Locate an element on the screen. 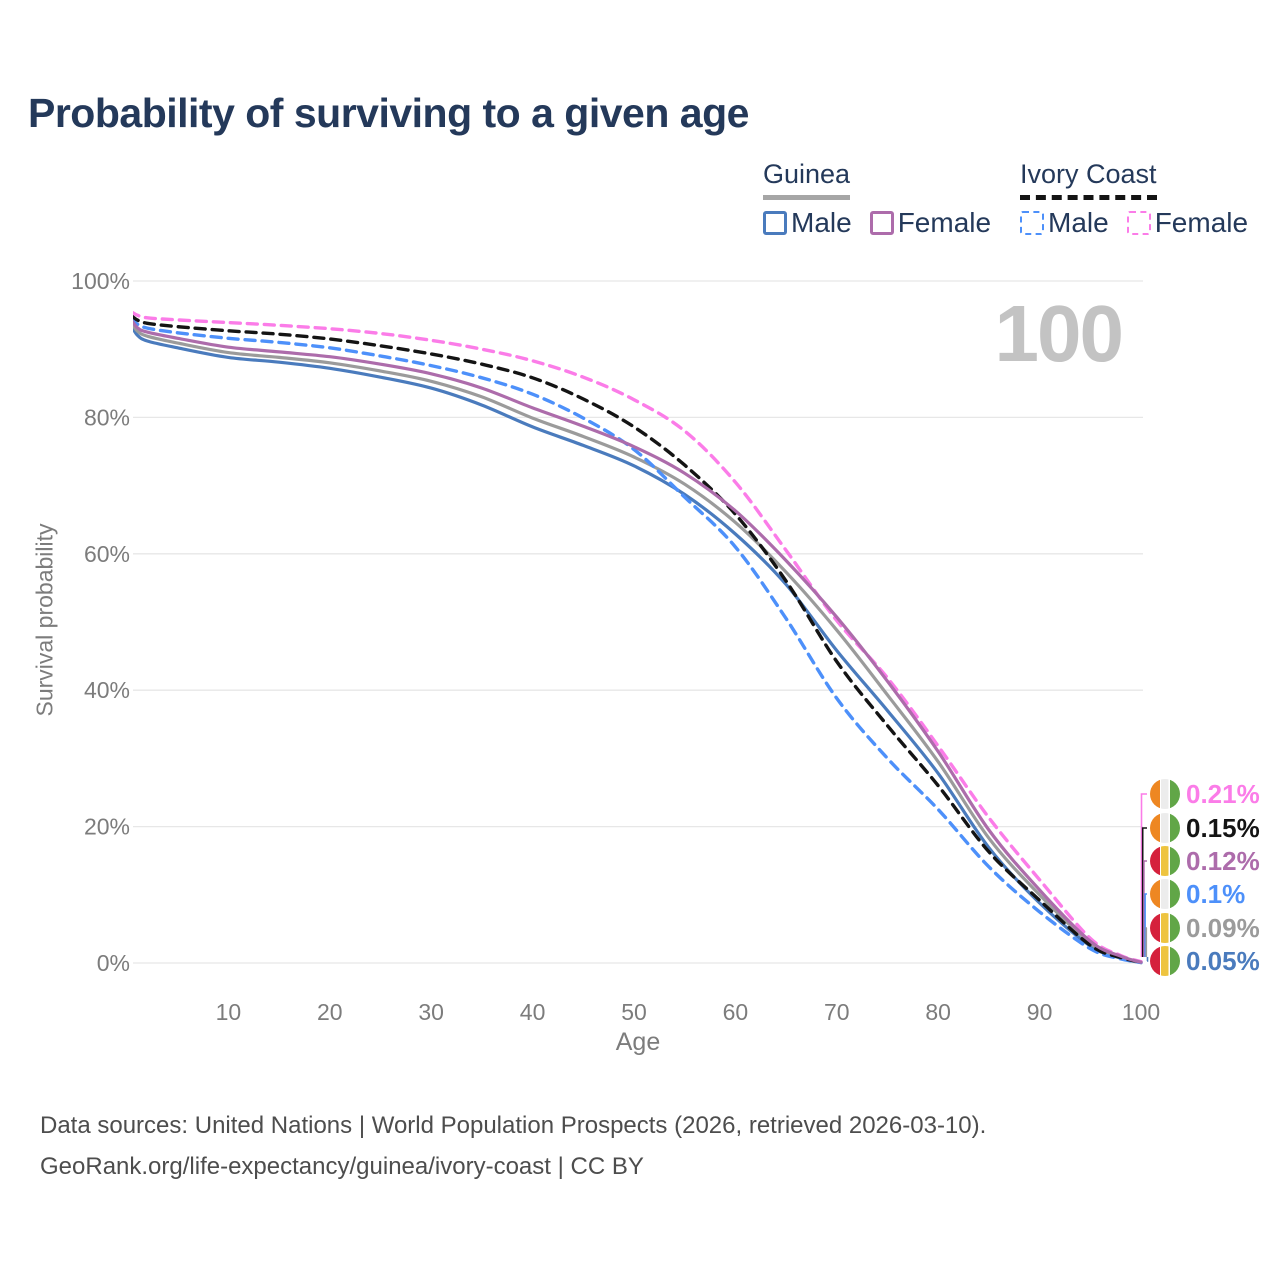 The image size is (1280, 1280). legend-item-ivory-coast-male: Male is located at coordinates (1064, 222).